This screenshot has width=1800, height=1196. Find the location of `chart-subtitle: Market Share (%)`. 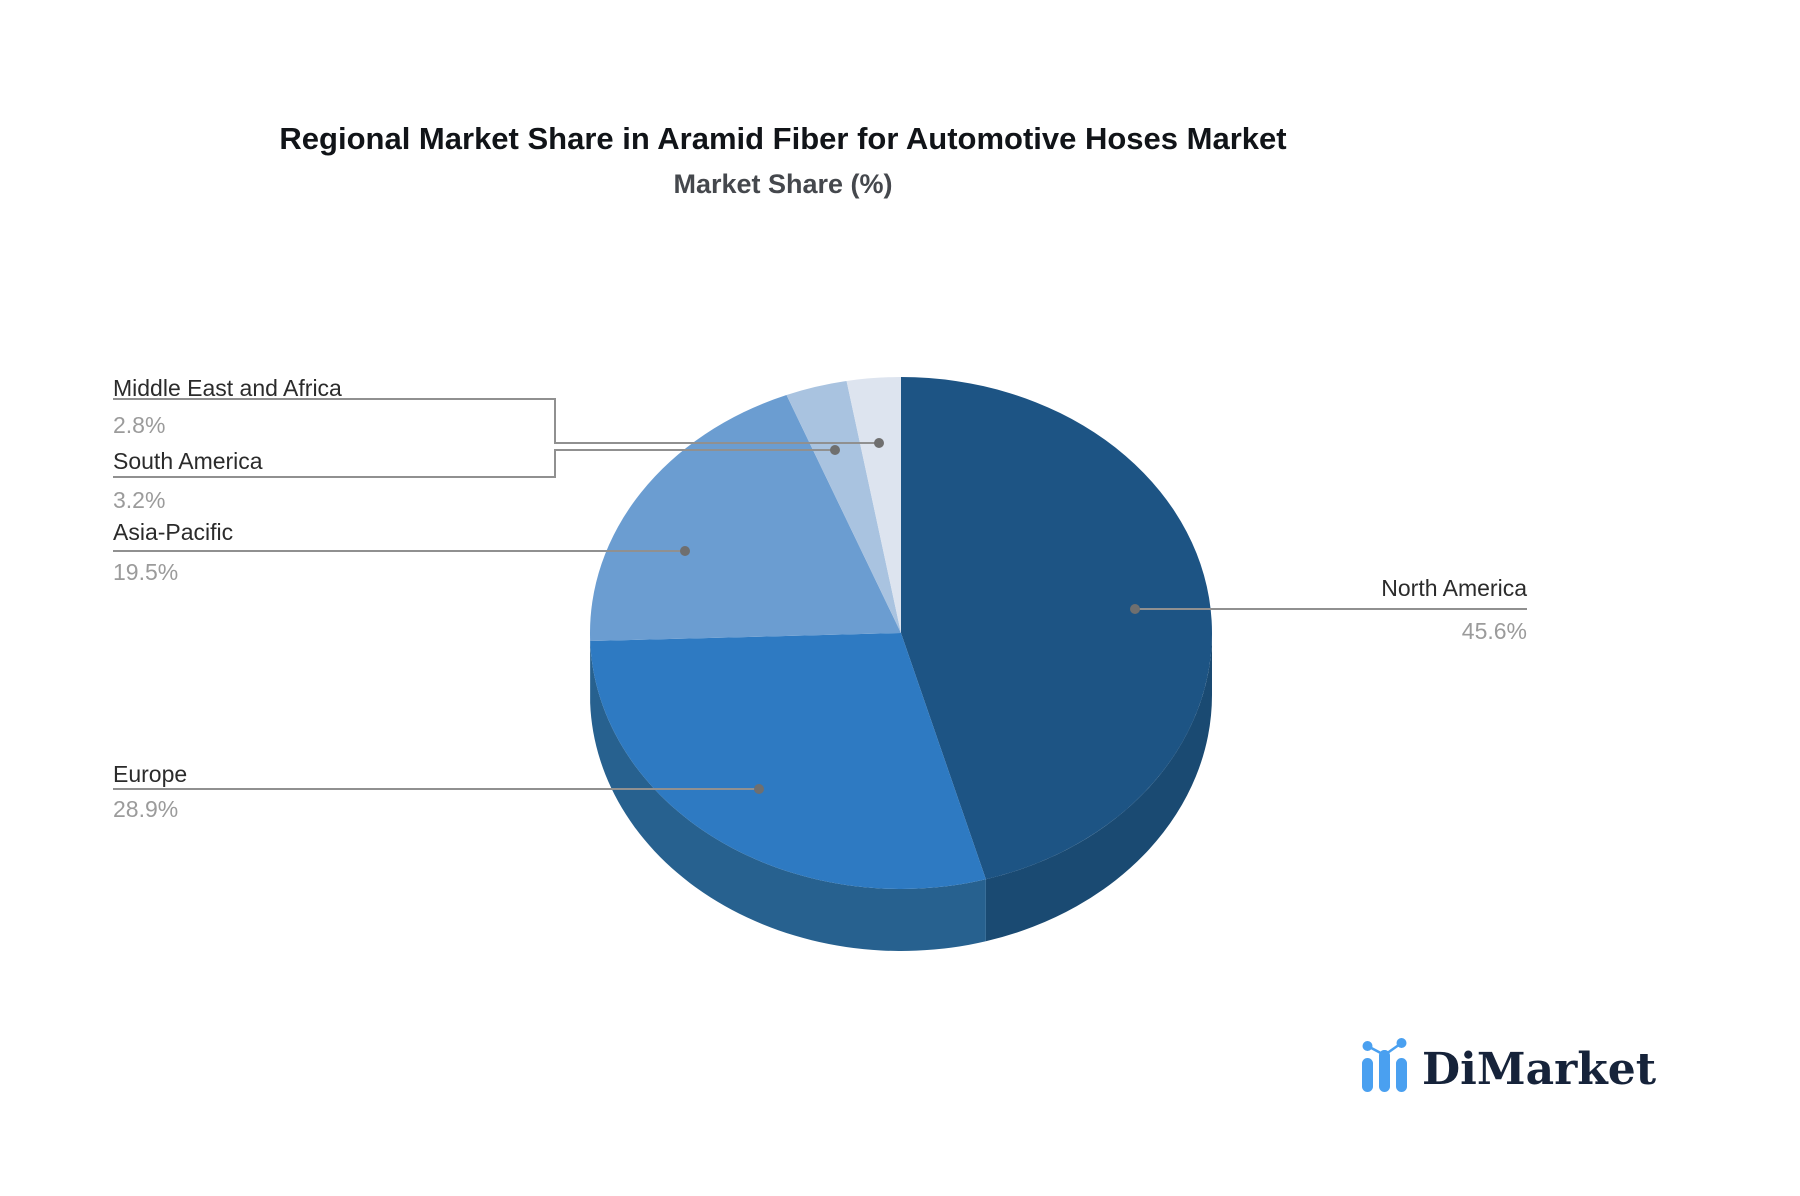

chart-subtitle: Market Share (%) is located at coordinates (783, 184).